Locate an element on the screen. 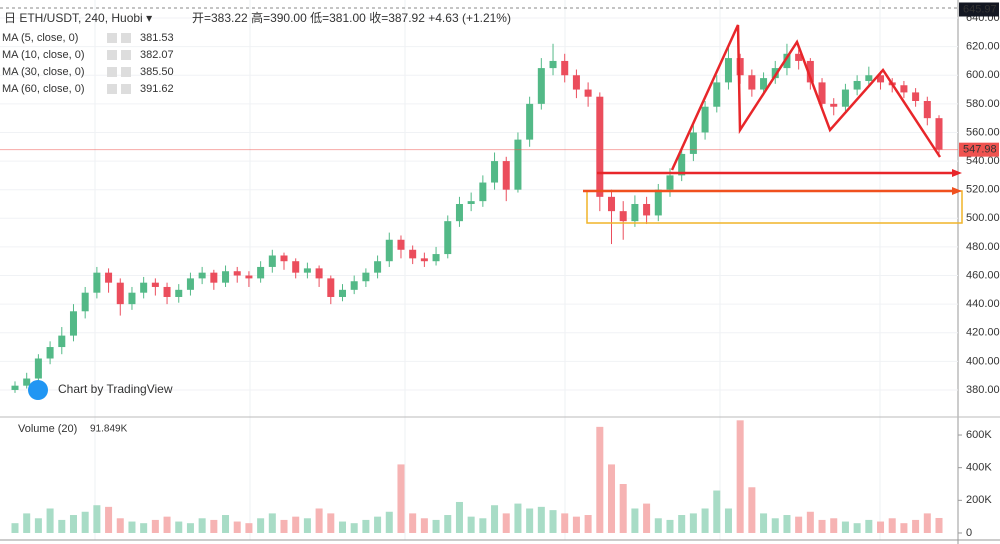 The image size is (1000, 544). indicator-value: 391.62 is located at coordinates (157, 89).